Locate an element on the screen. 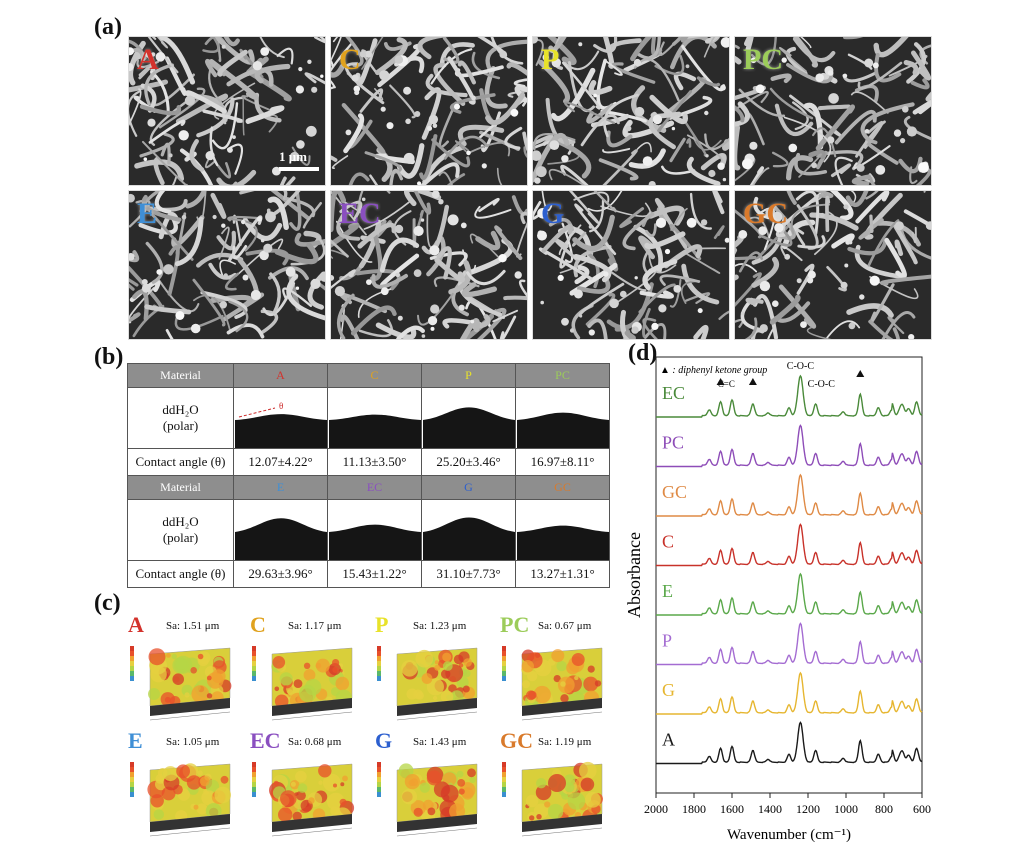 This screenshot has height=858, width=1024. x-tick-label: 1200 is located at coordinates (808, 809).